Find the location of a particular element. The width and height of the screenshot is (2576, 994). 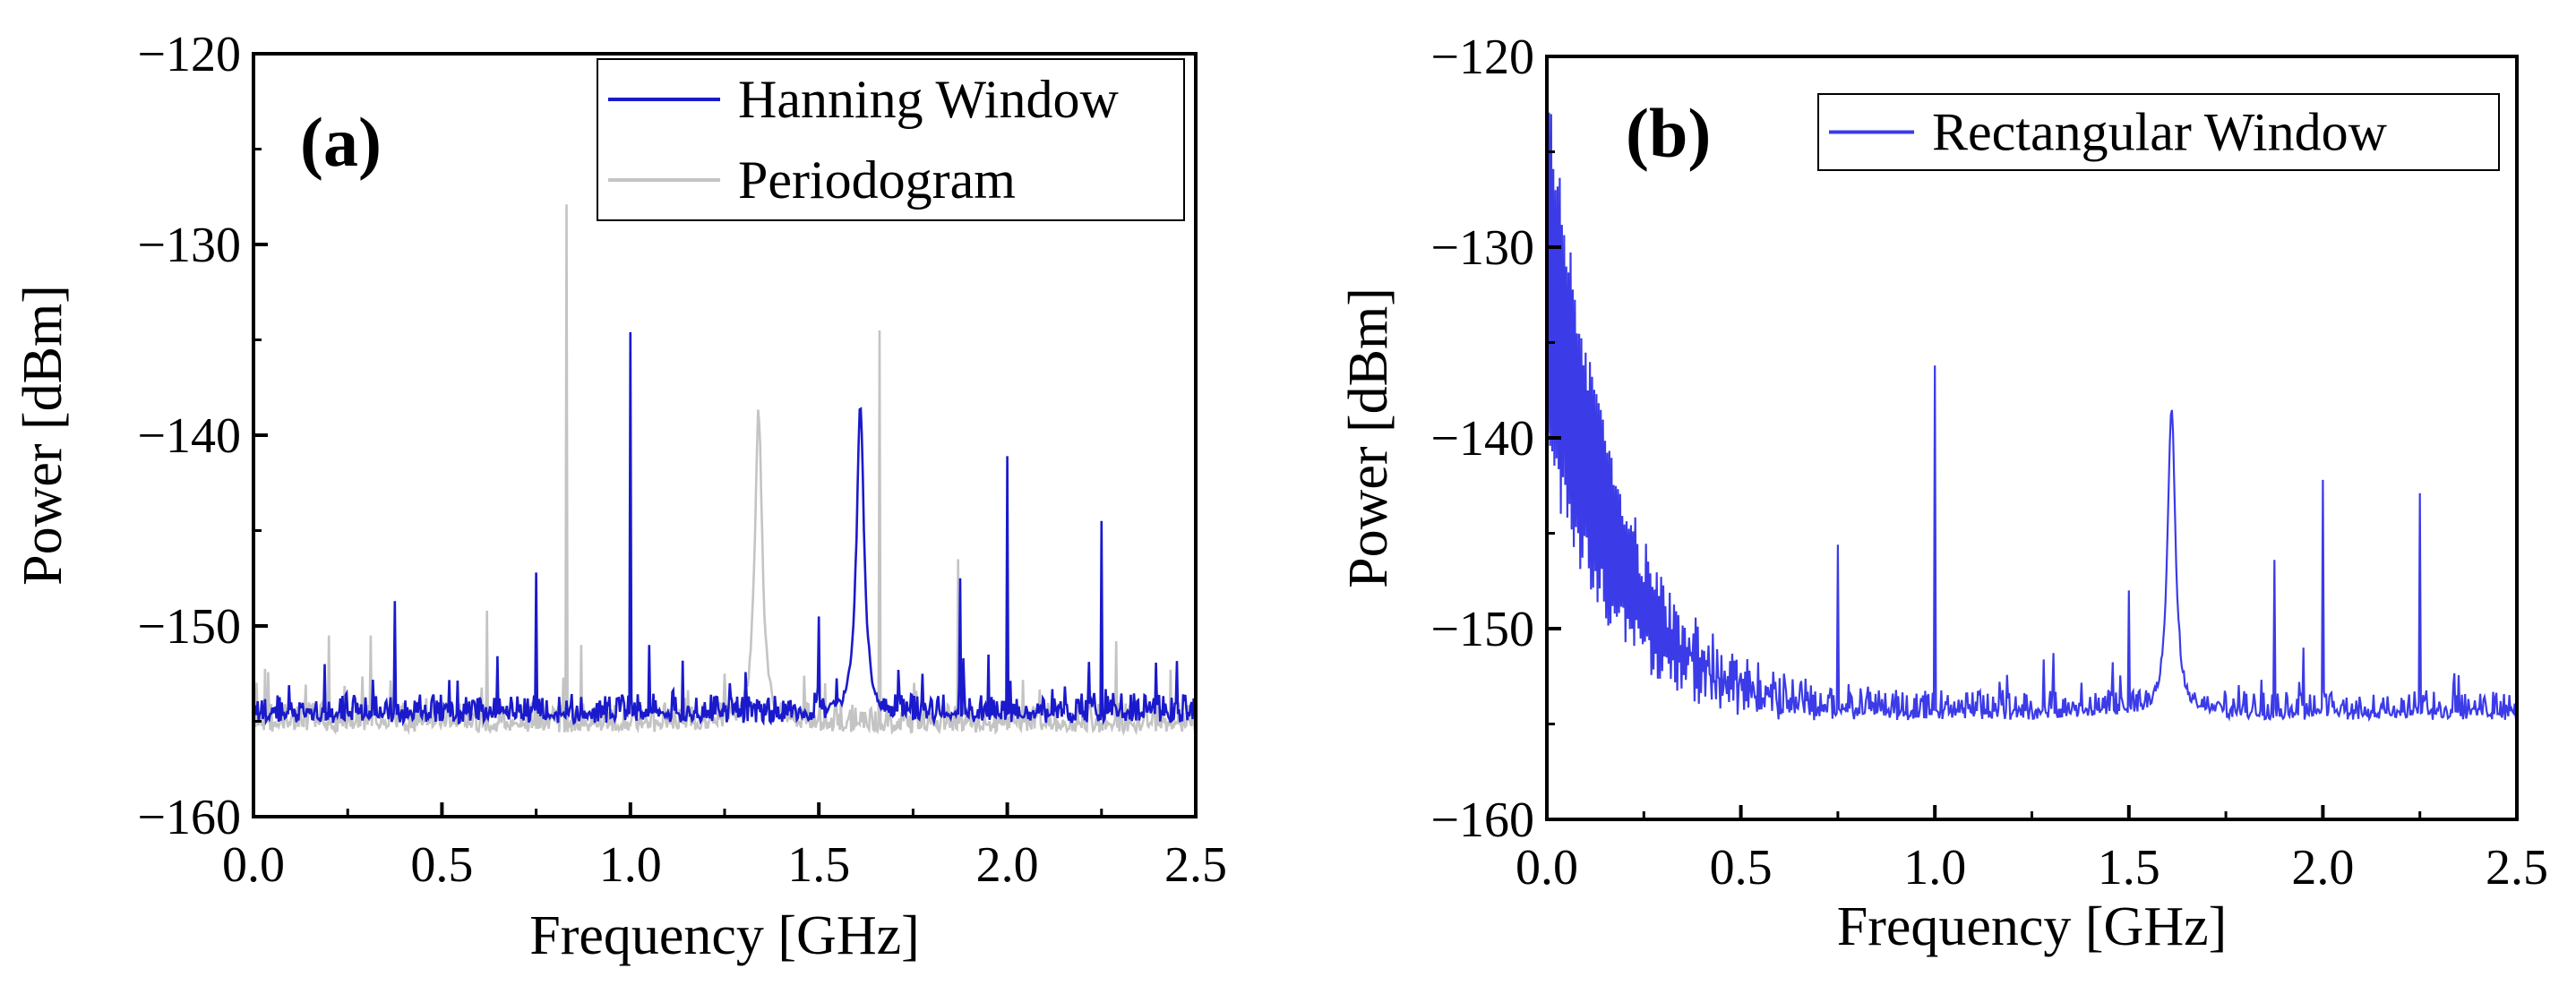

panel-label: (b) is located at coordinates (1668, 133).